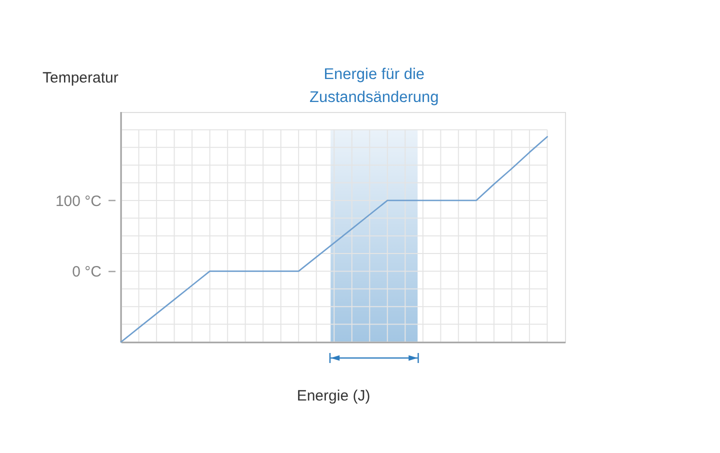 The image size is (720, 453). Describe the element at coordinates (374, 86) in the screenshot. I see `text: Energie für die Zustandsänderung` at that location.